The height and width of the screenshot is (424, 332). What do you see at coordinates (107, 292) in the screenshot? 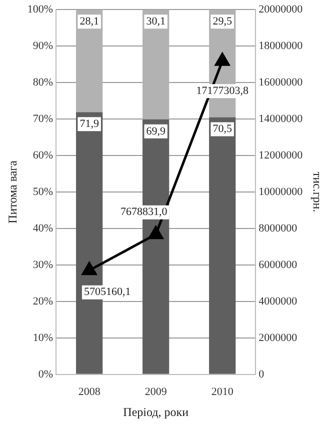
I see `data-label: 5705160,1` at bounding box center [107, 292].